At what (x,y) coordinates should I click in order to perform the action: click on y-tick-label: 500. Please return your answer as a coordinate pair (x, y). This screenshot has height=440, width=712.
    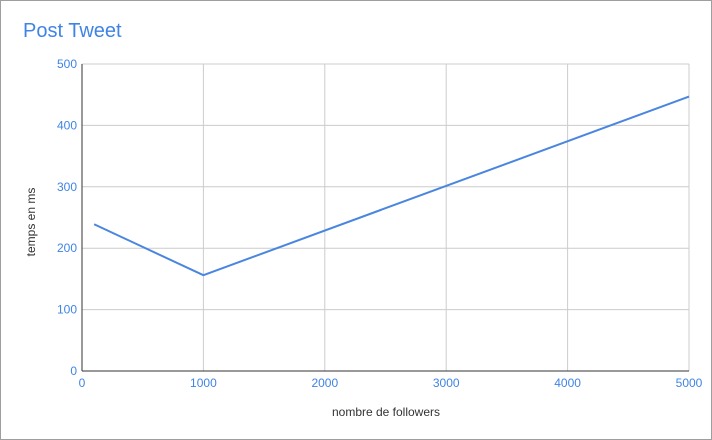
    Looking at the image, I should click on (67, 64).